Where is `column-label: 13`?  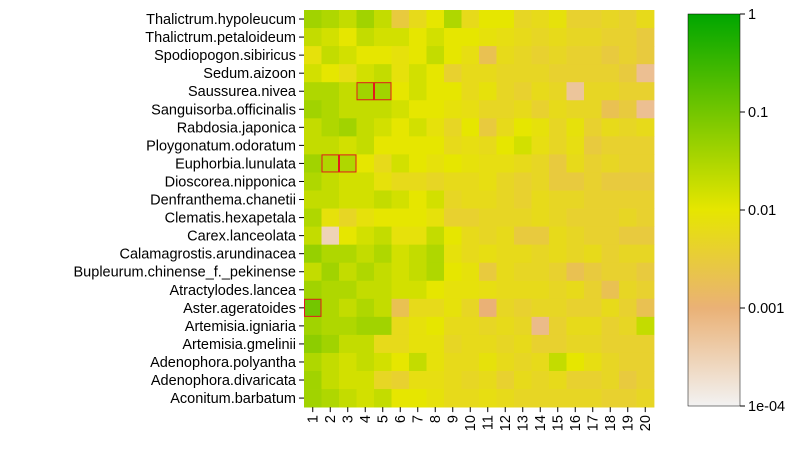 column-label: 13 is located at coordinates (524, 423).